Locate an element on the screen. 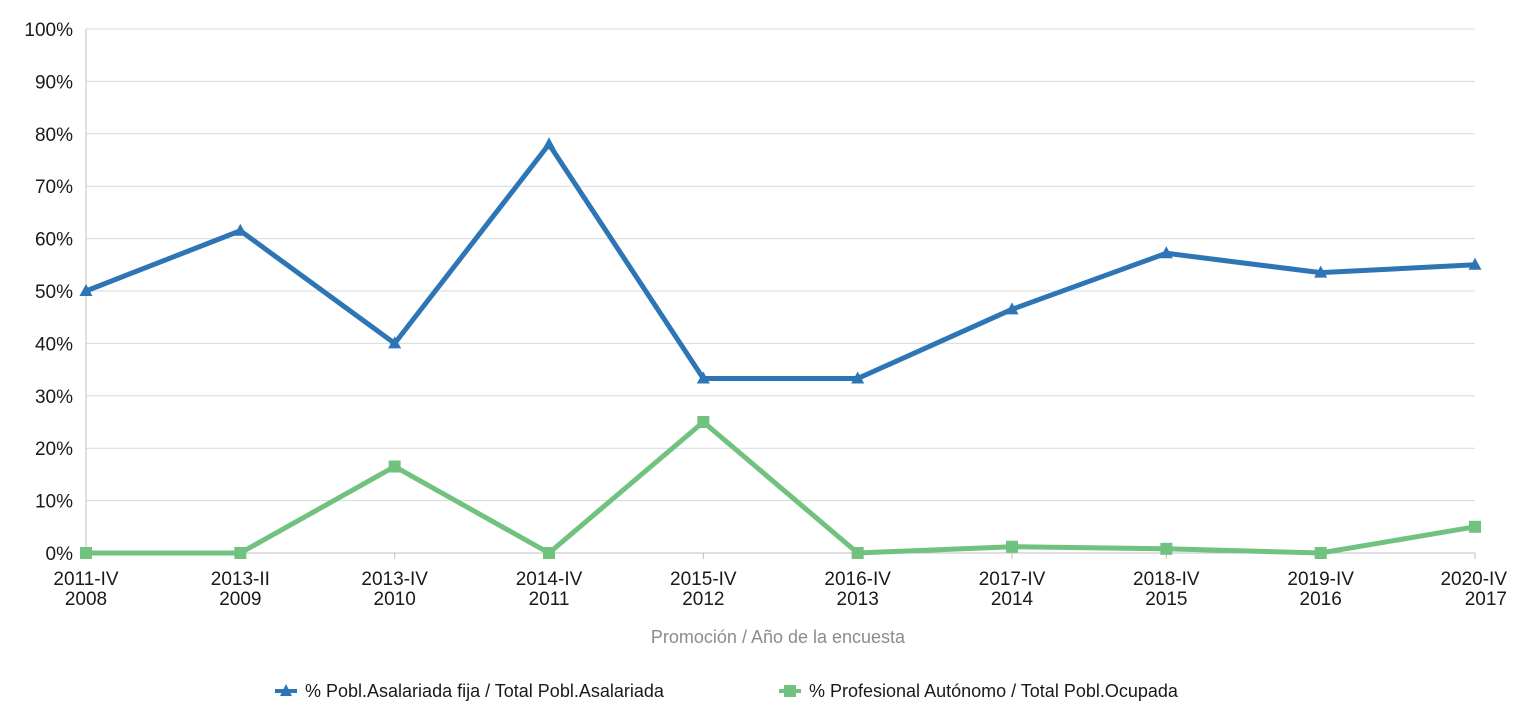 The image size is (1513, 711). x-axis-title: Promoción / Año de la encuesta is located at coordinates (778, 637).